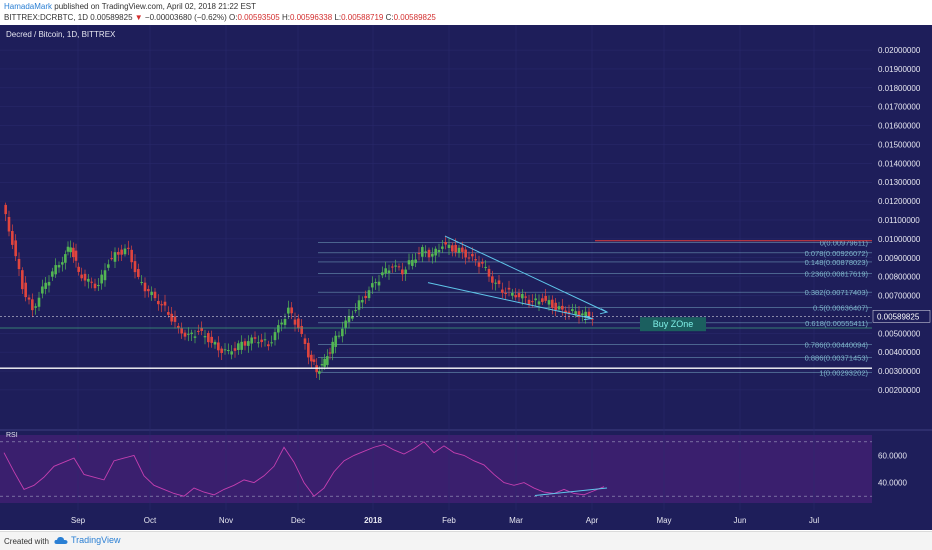  I want to click on price-tick-label: 0.01900000, so click(899, 69).